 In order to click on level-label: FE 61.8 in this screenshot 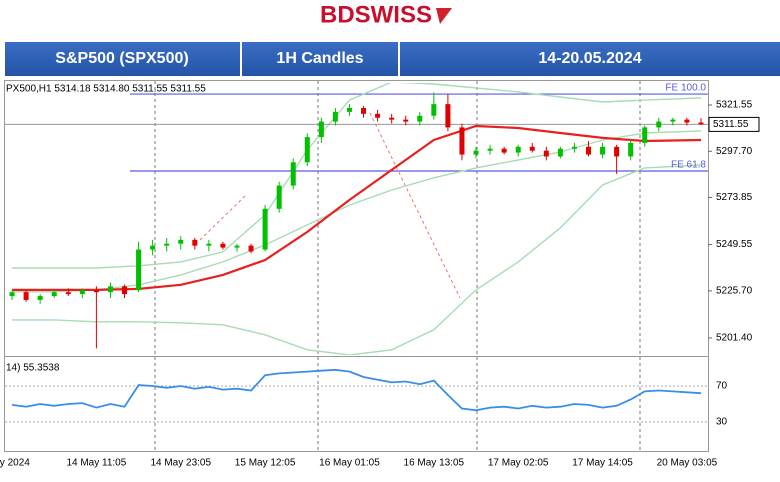, I will do `click(688, 165)`.